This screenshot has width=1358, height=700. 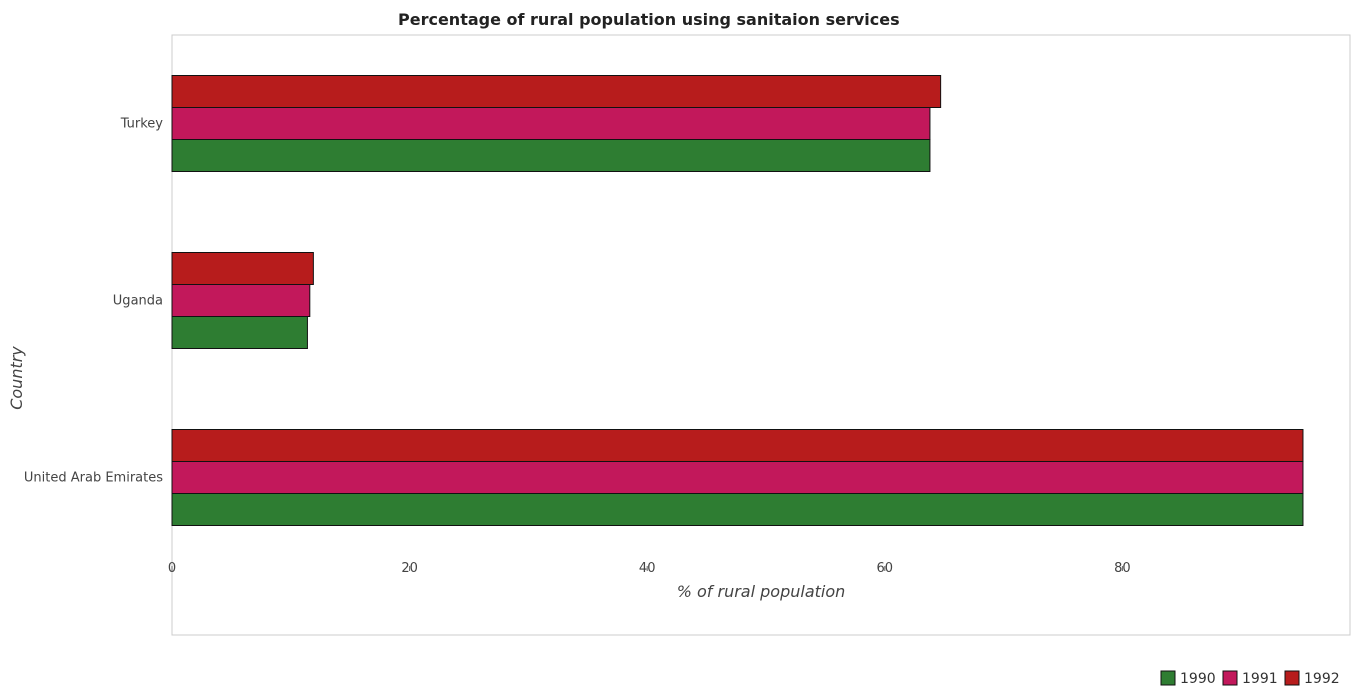 What do you see at coordinates (241, 300) in the screenshot?
I see `bar-uganda-1991` at bounding box center [241, 300].